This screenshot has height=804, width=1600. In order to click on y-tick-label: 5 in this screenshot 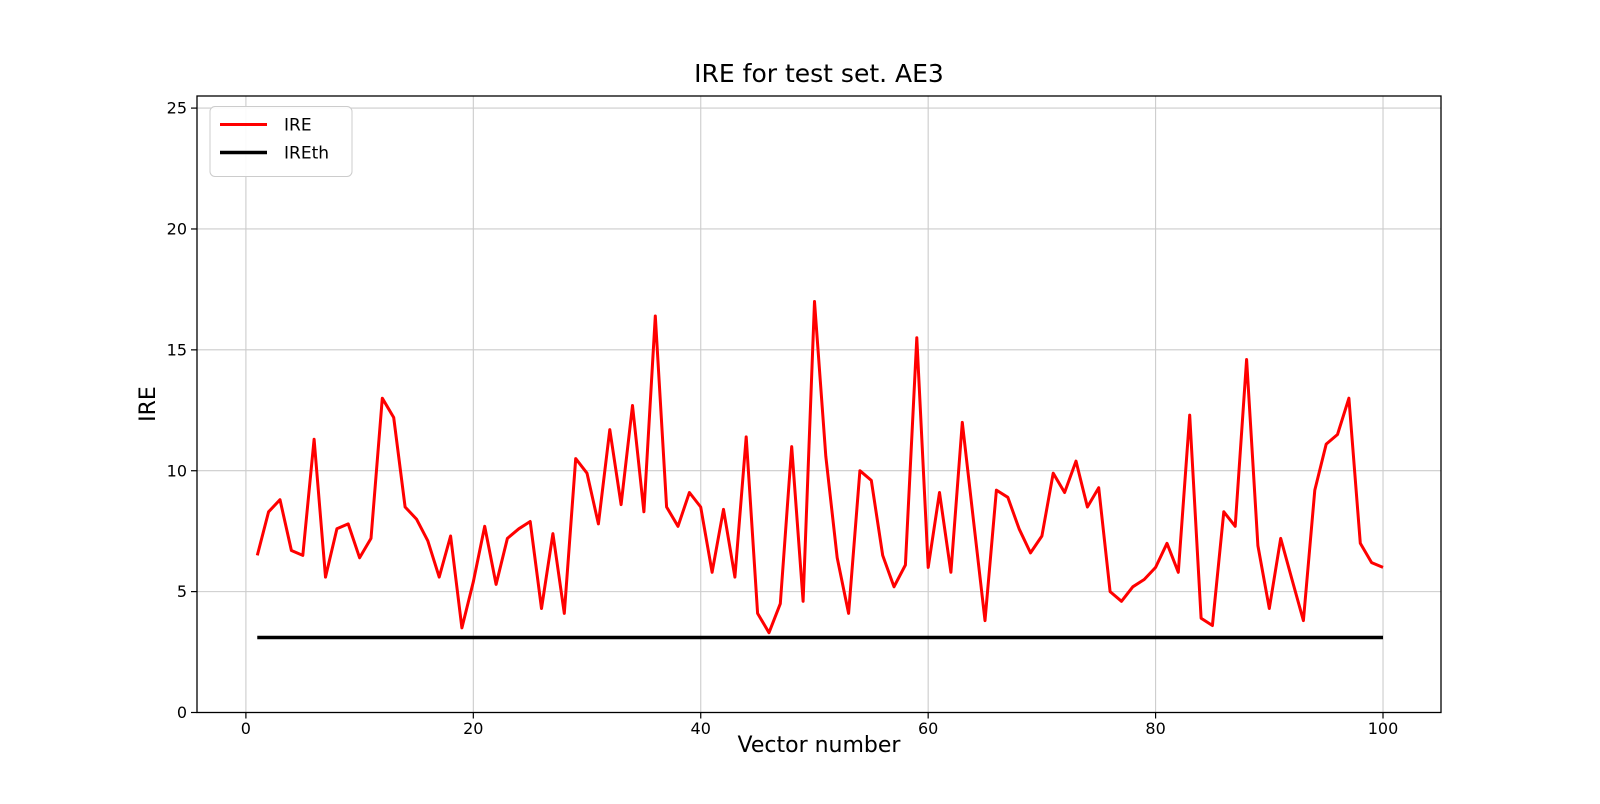, I will do `click(182, 591)`.